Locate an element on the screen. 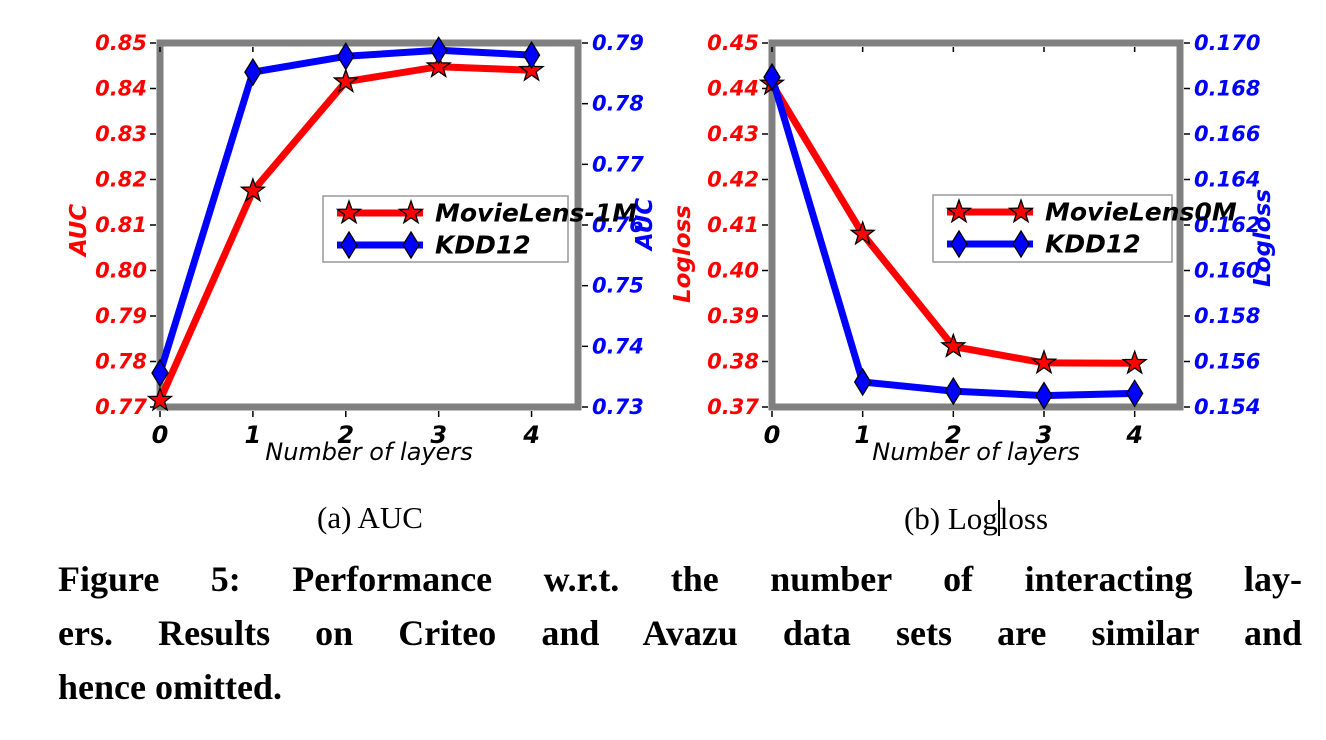 The height and width of the screenshot is (740, 1326). y-tick-label-left: 0.45 is located at coordinates (733, 43).